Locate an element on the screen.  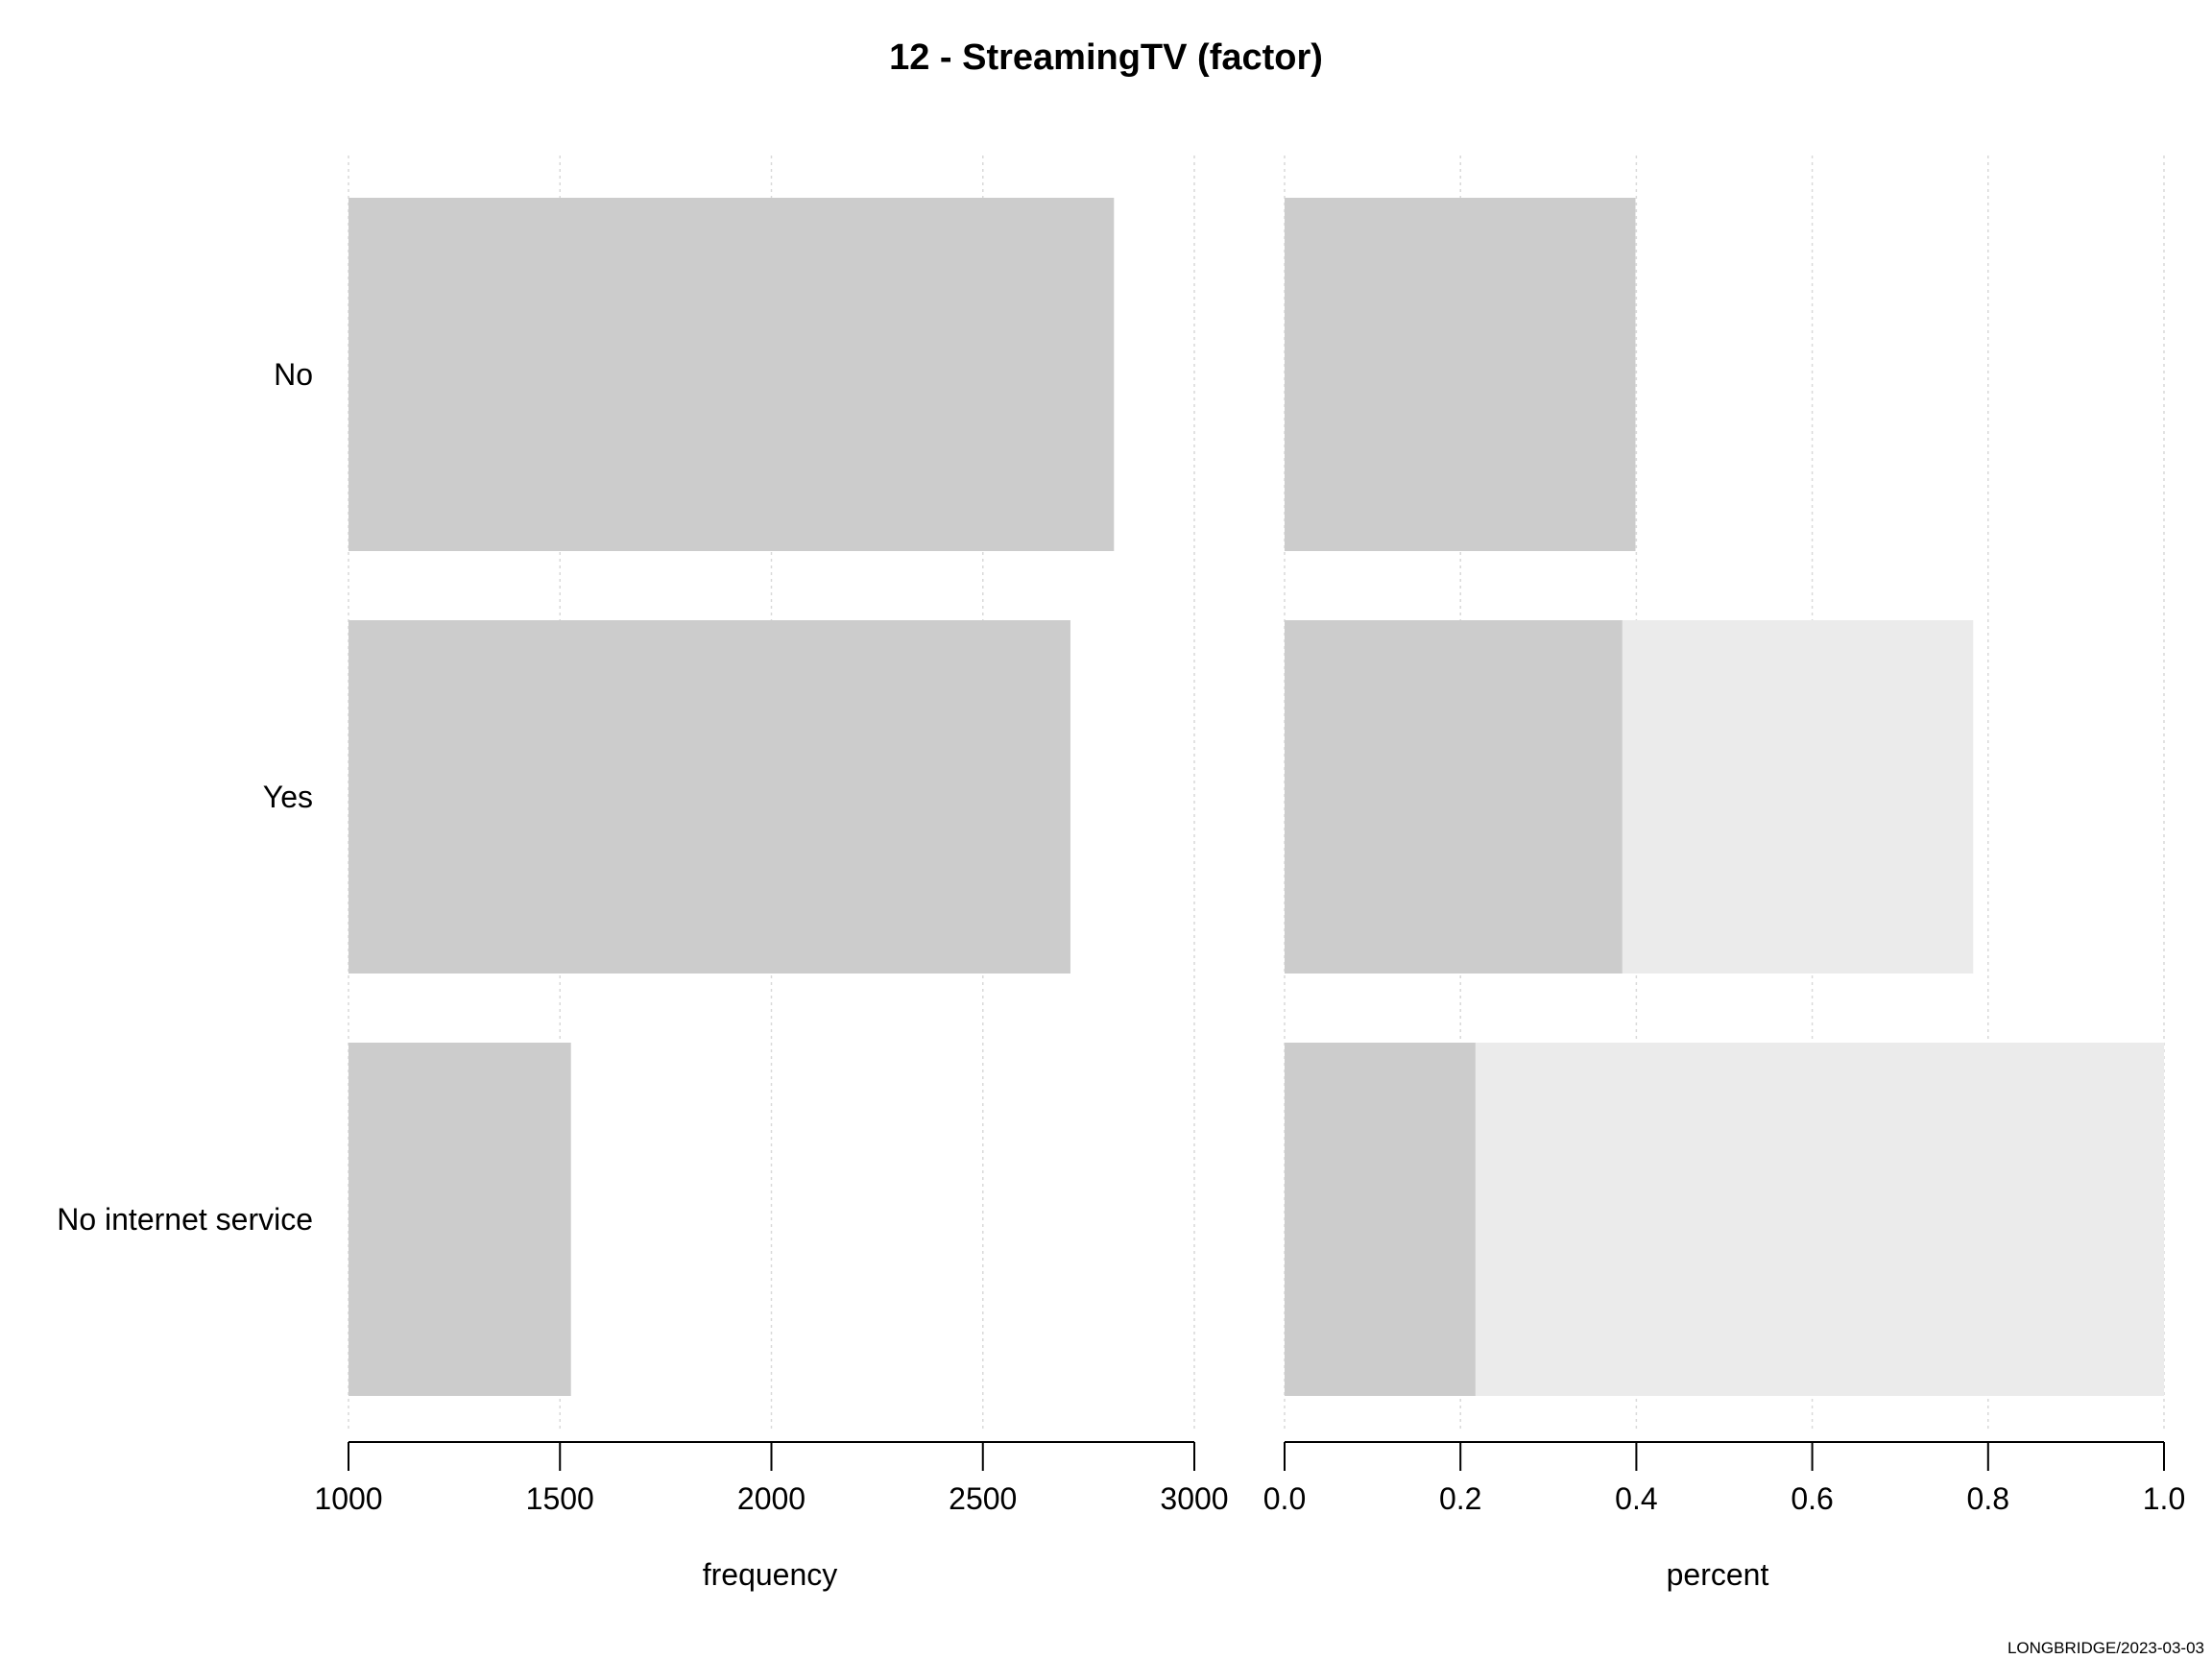
percent-axis-label: percent is located at coordinates (1718, 1574).